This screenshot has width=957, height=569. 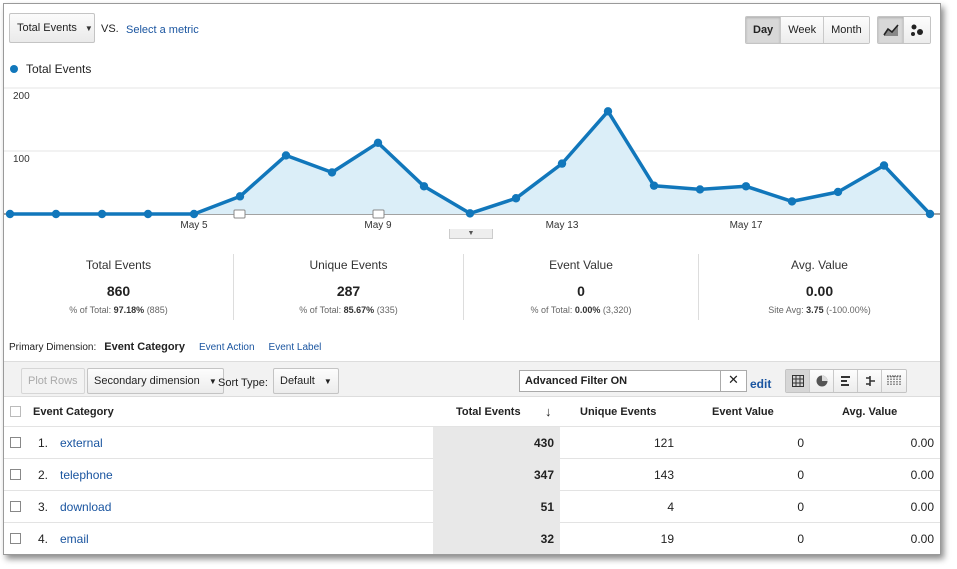 I want to click on comparison-icon, so click(x=870, y=381).